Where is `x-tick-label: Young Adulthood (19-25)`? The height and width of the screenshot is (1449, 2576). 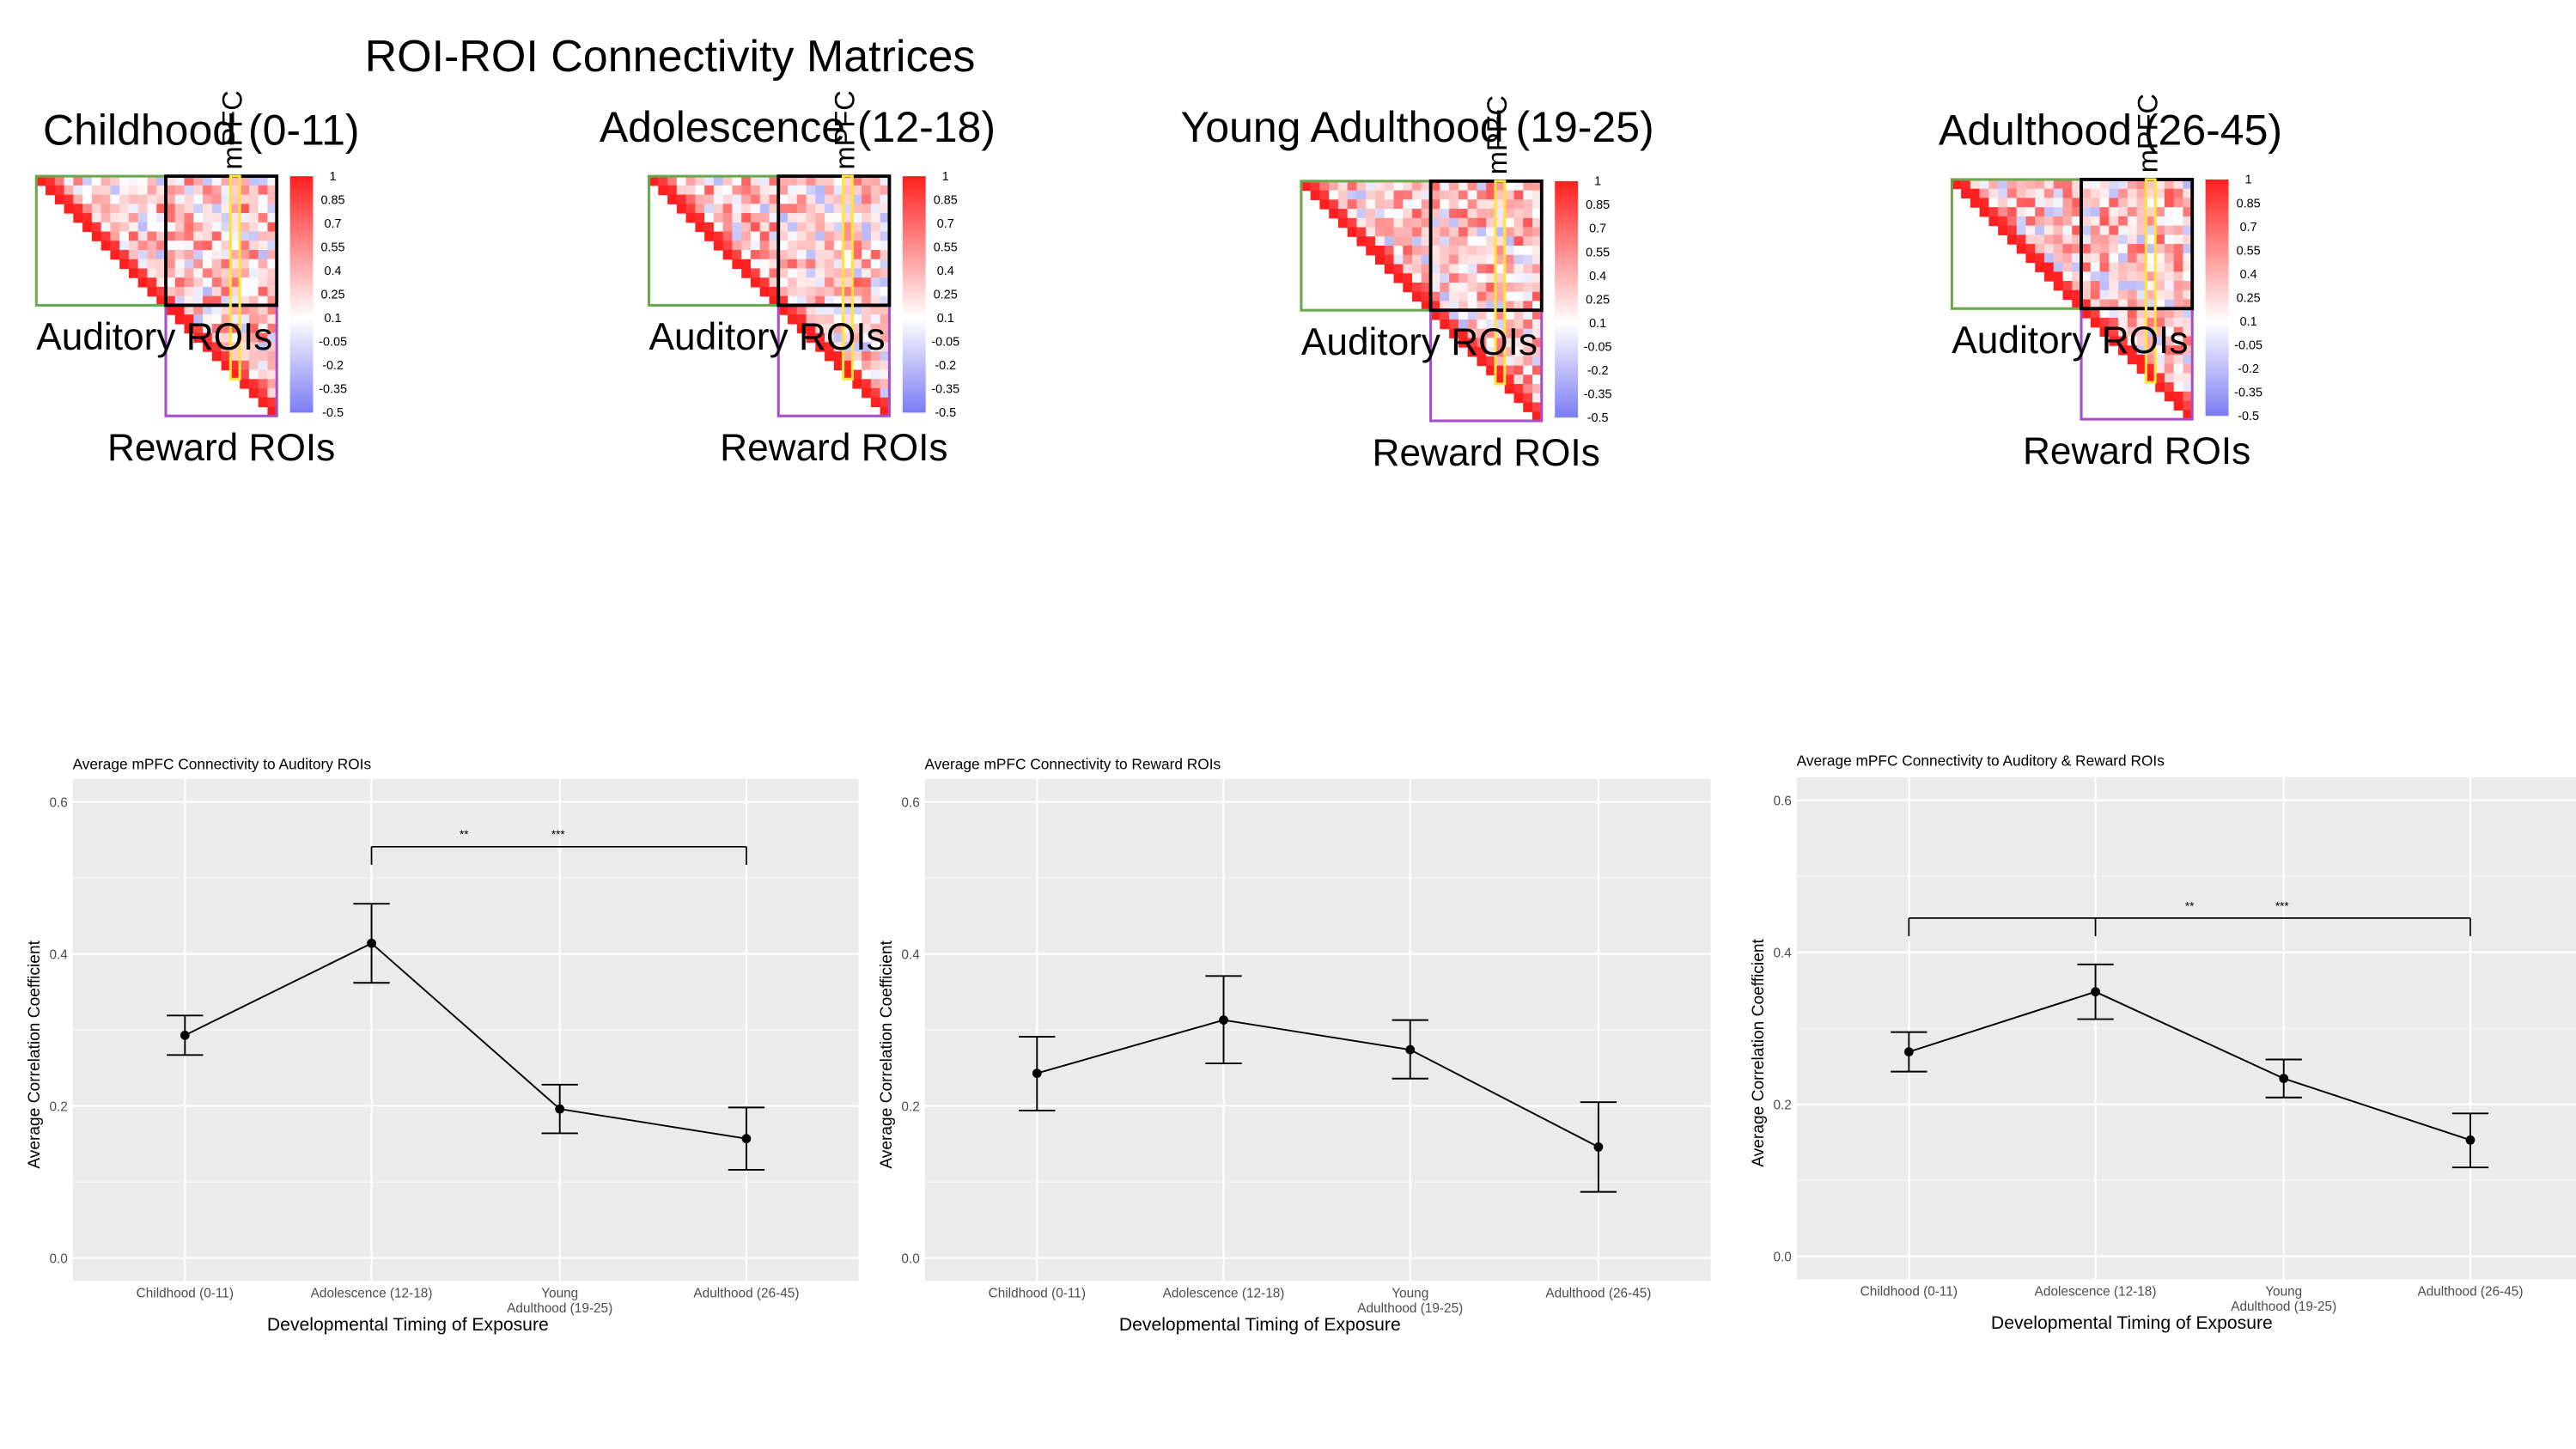 x-tick-label: Young Adulthood (19-25) is located at coordinates (1410, 1301).